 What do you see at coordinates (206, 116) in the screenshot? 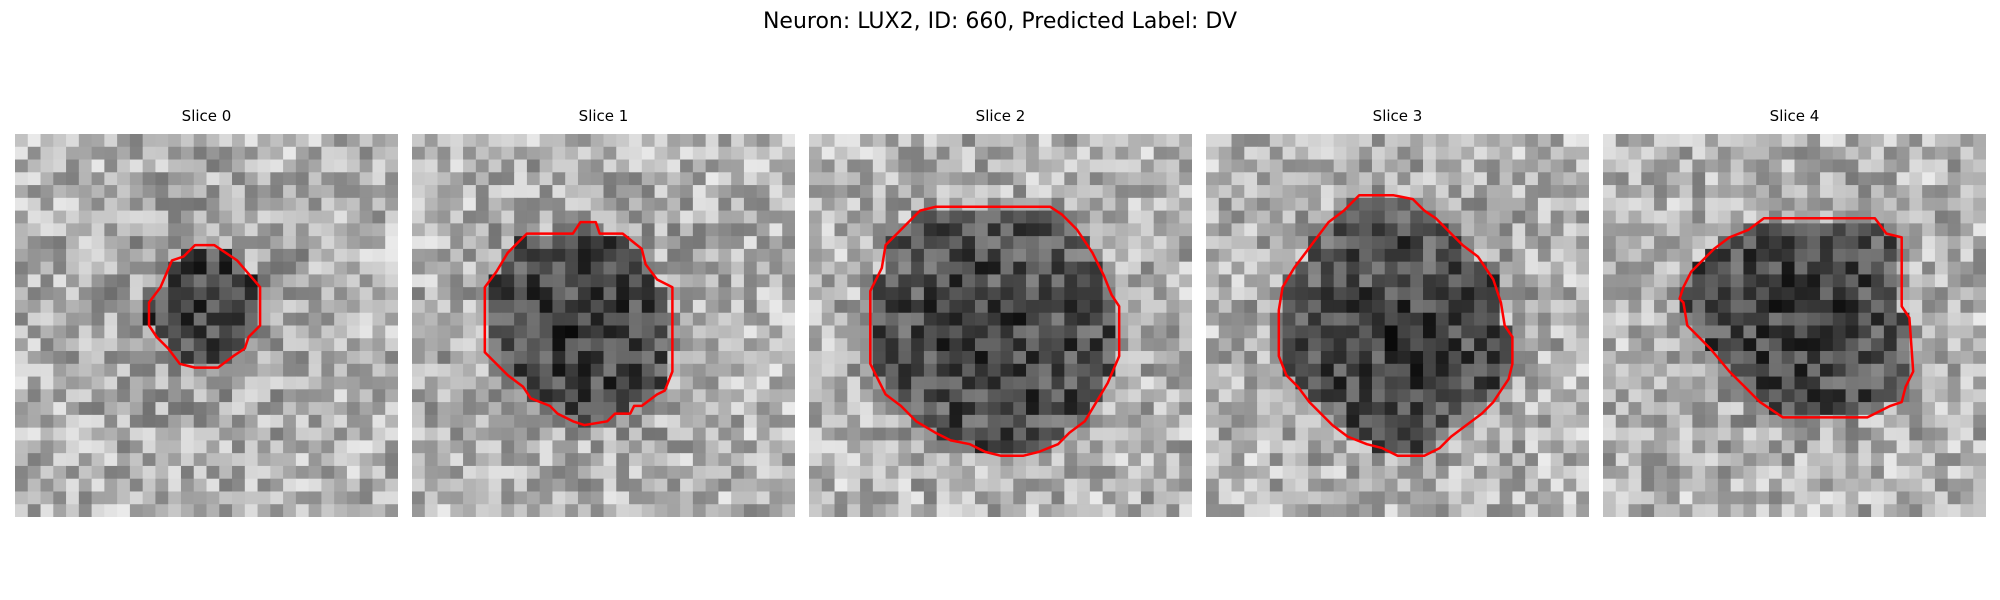
I see `slice-title-0: Slice 0` at bounding box center [206, 116].